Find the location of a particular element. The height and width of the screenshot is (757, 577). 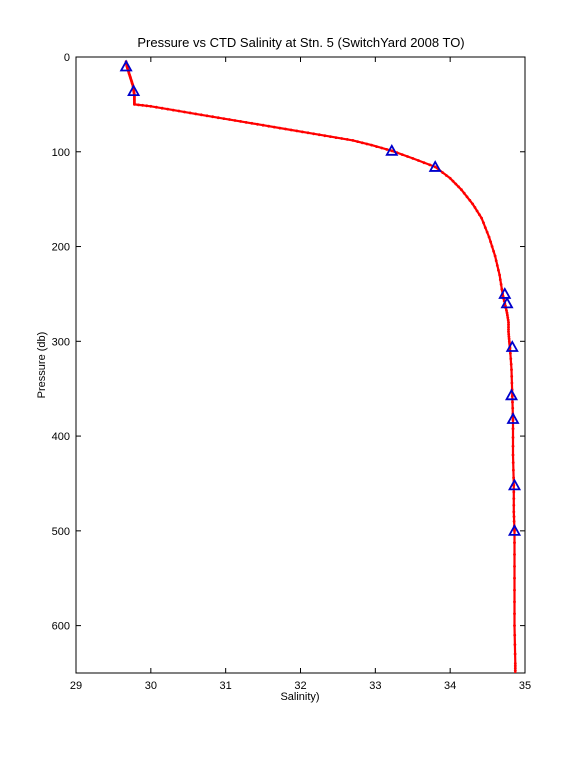

y-tick-label: 400 is located at coordinates (61, 437).